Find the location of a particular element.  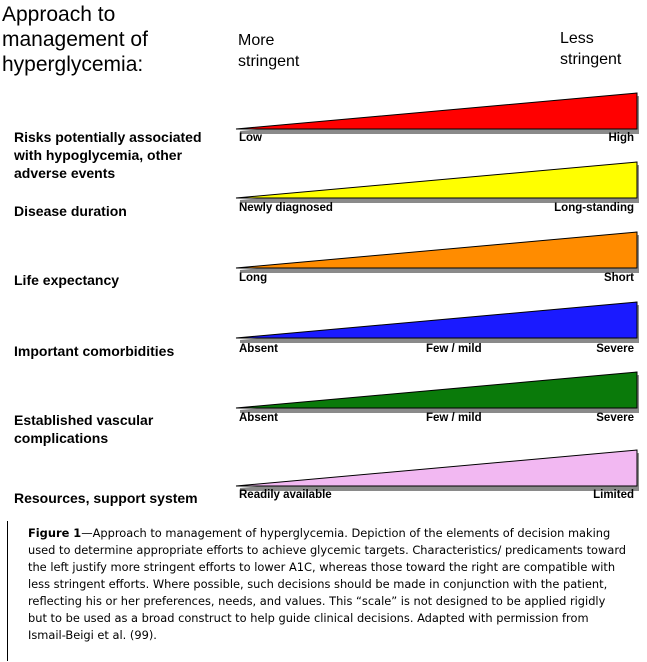

less-stringent-heading: Less stringent is located at coordinates (590, 49).